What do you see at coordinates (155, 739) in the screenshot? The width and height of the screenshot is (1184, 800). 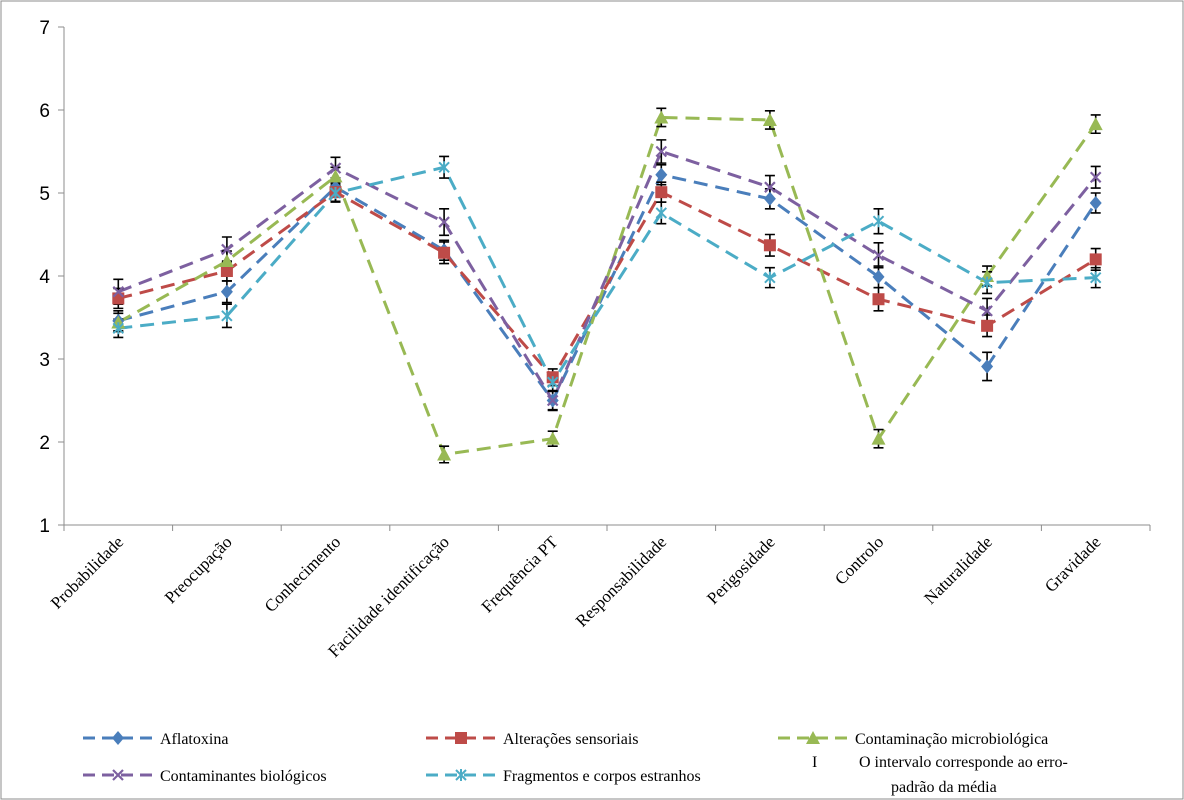 I see `legend-item: Aflatoxina` at bounding box center [155, 739].